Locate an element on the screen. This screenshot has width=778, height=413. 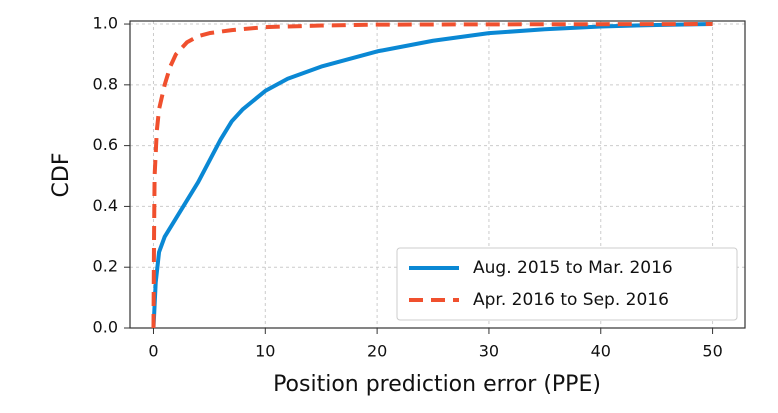
x-tick-label: 50 is located at coordinates (712, 351).